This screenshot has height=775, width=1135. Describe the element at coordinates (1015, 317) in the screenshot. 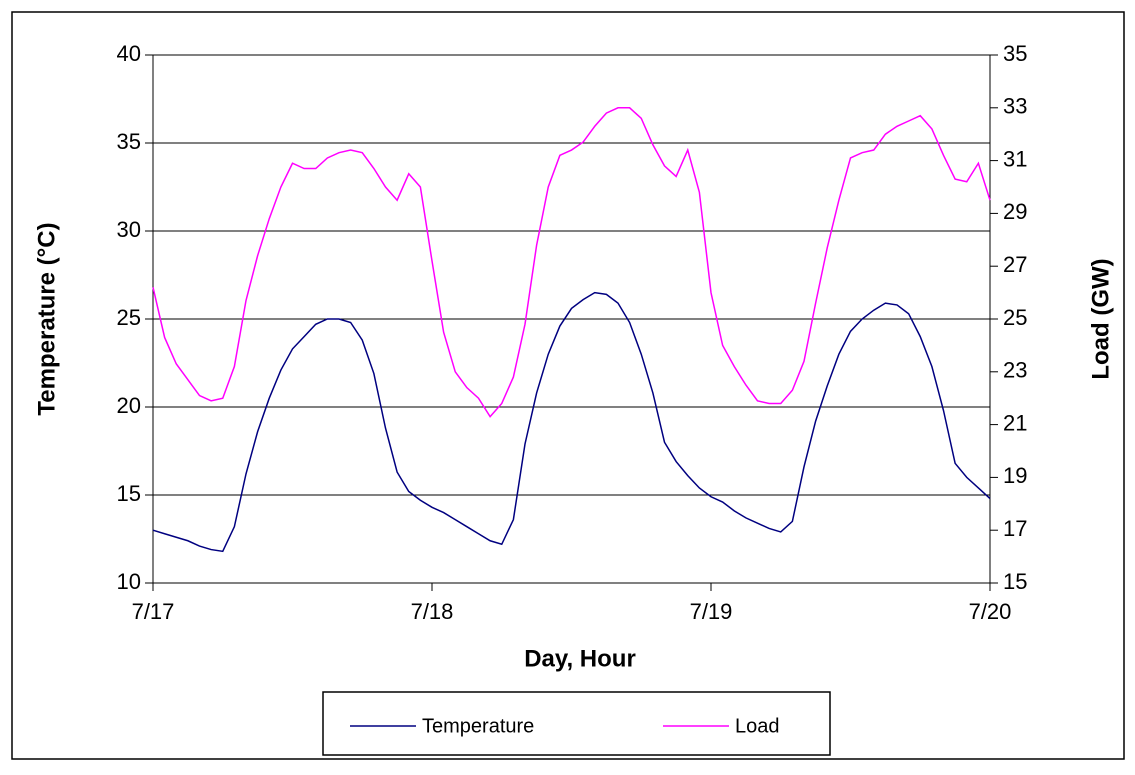

I see `y2-tick-label: 25` at that location.